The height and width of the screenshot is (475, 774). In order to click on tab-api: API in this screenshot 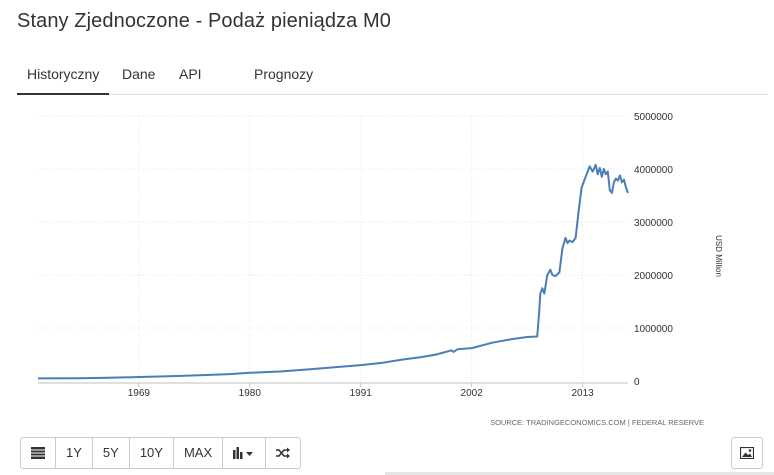, I will do `click(190, 74)`.